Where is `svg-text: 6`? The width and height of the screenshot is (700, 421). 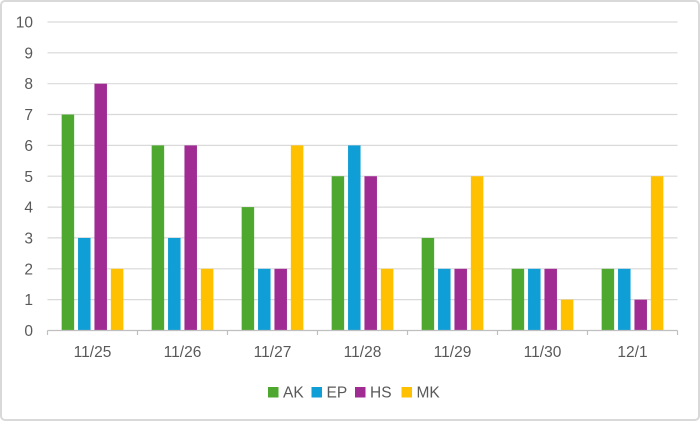
svg-text: 6 is located at coordinates (28, 146).